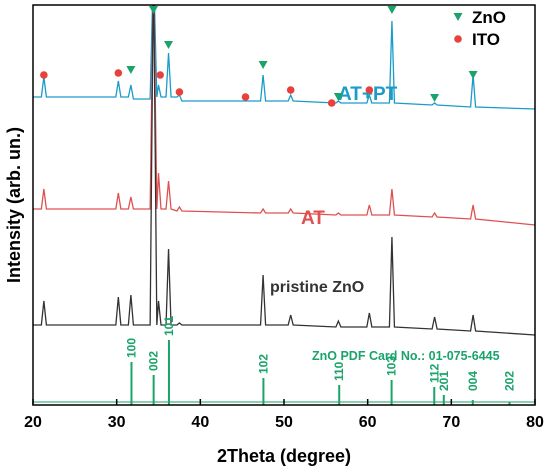 This screenshot has height=475, width=550. I want to click on reference-label: 202, so click(509, 381).